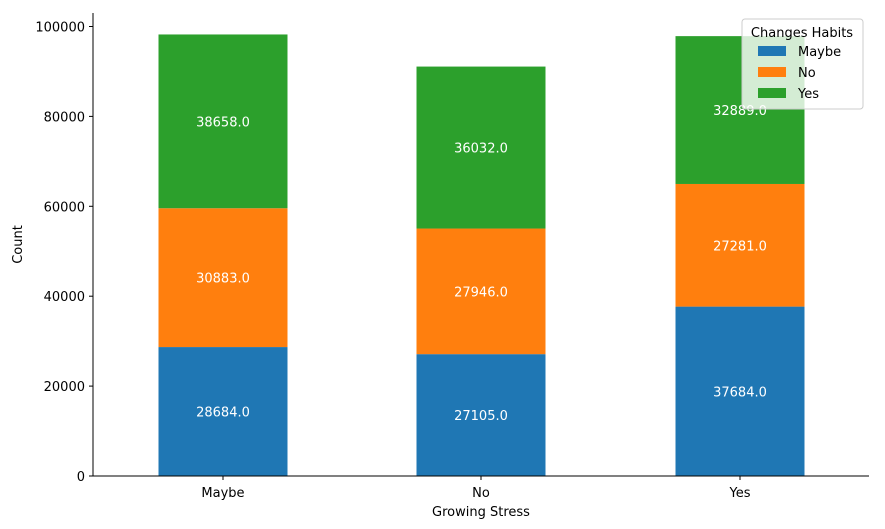 The height and width of the screenshot is (529, 885). I want to click on legend-swatch-maybe, so click(772, 51).